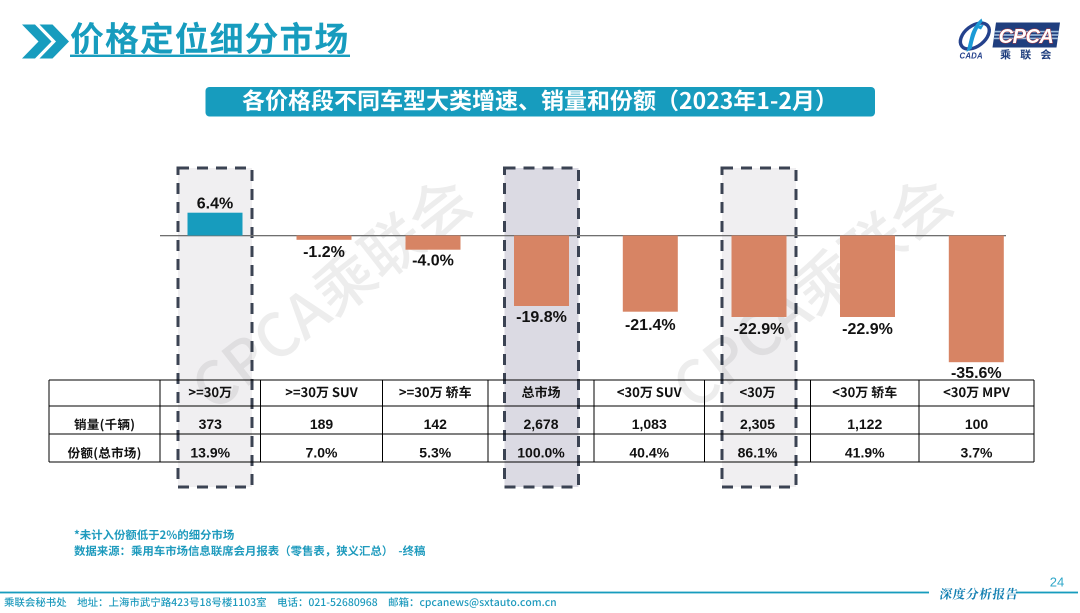  I want to click on svg-text: 3.7%, so click(977, 452).